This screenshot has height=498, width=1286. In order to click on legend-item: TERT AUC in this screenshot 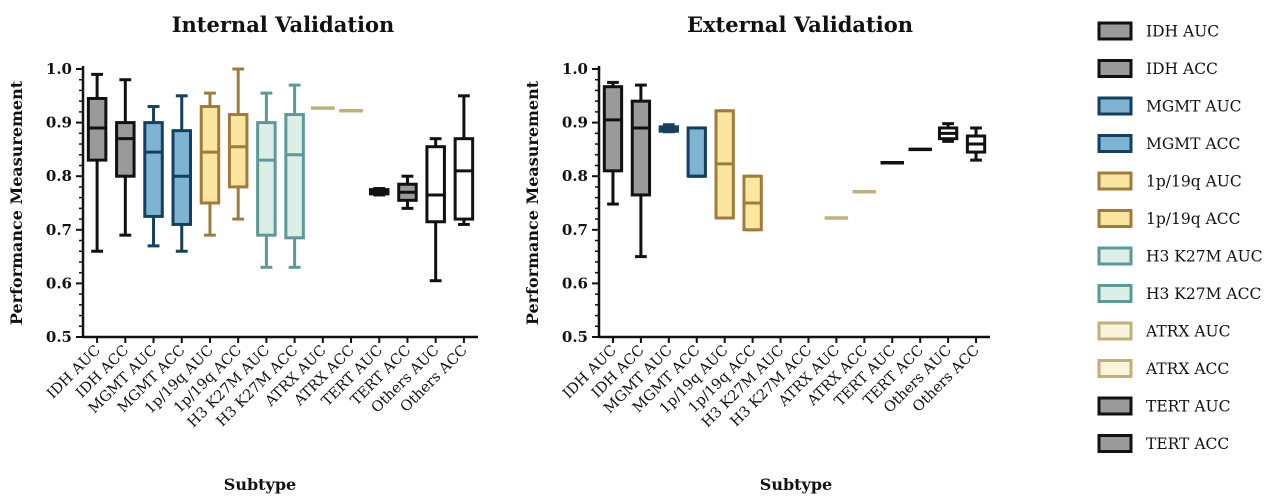, I will do `click(1163, 406)`.